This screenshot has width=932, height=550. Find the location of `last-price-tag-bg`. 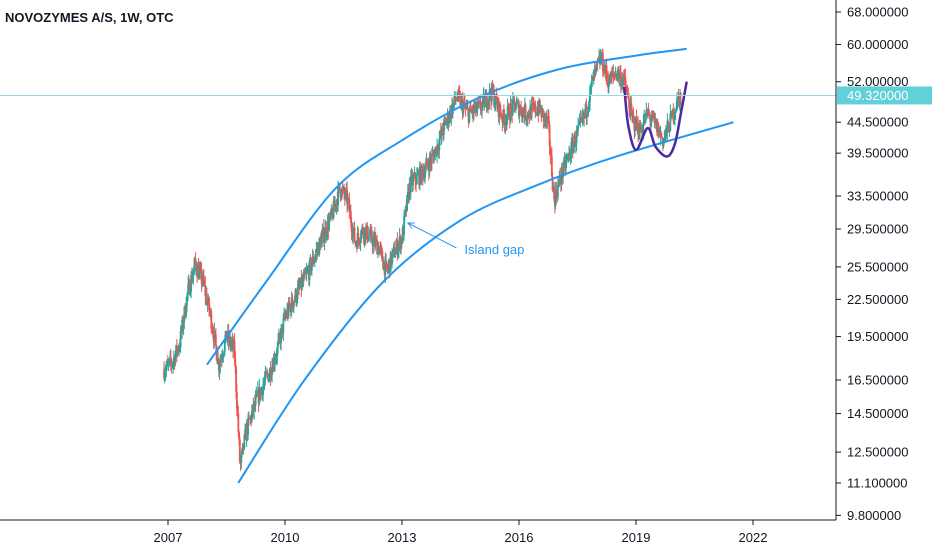

last-price-tag-bg is located at coordinates (884, 95).